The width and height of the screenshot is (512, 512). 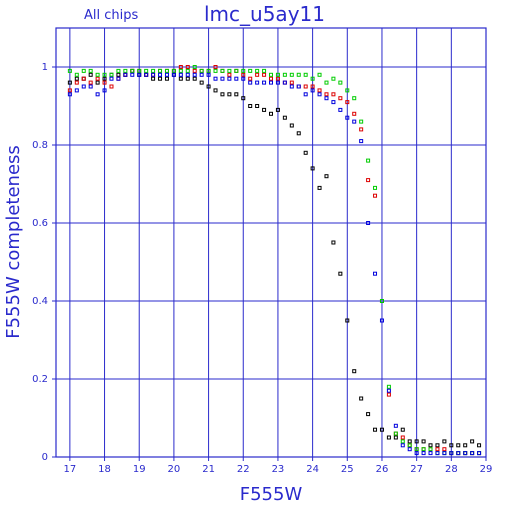 What do you see at coordinates (70, 469) in the screenshot?
I see `x-tick-label: 17` at bounding box center [70, 469].